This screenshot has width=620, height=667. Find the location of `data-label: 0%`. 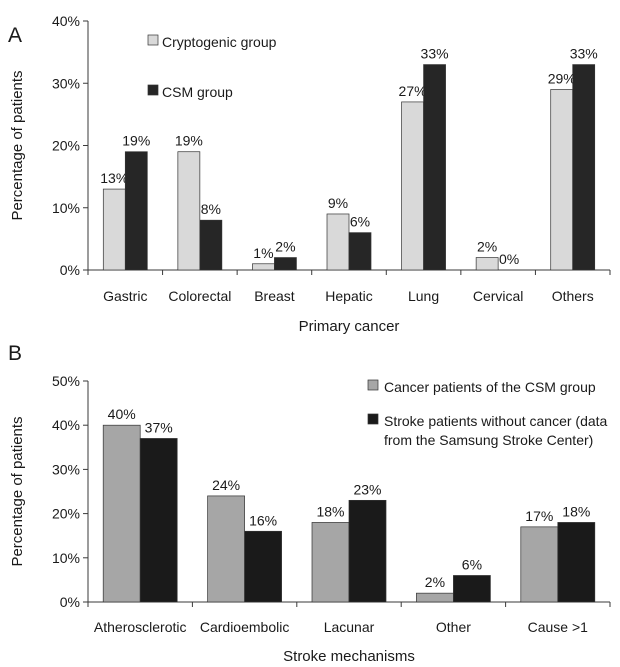

data-label: 0% is located at coordinates (509, 259).